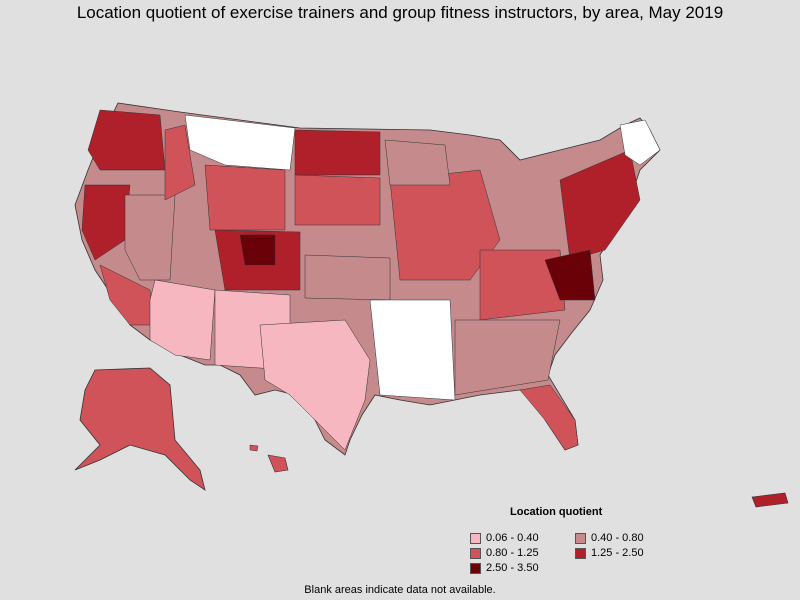 This screenshot has height=600, width=800. Describe the element at coordinates (412, 350) in the screenshot. I see `lower-mississippi-area` at that location.